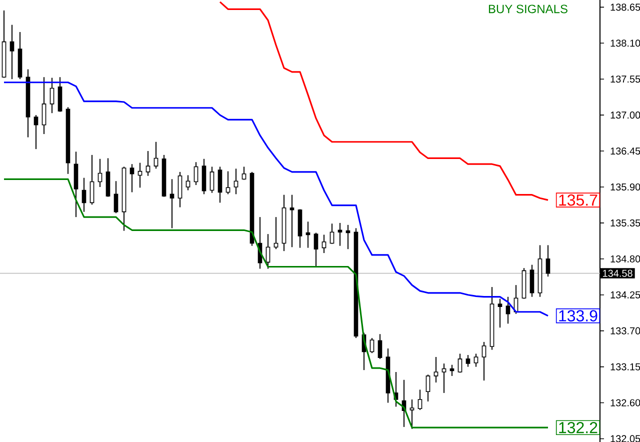  What do you see at coordinates (625, 187) in the screenshot?
I see `y-tick-label: 135.90` at bounding box center [625, 187].